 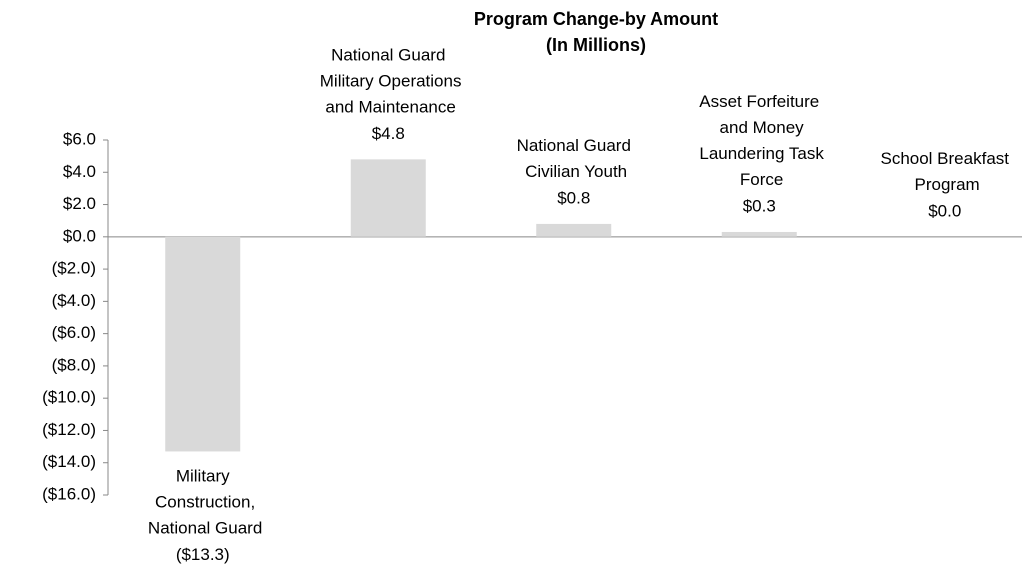 I want to click on category-line: School Breakfast, so click(x=944, y=158).